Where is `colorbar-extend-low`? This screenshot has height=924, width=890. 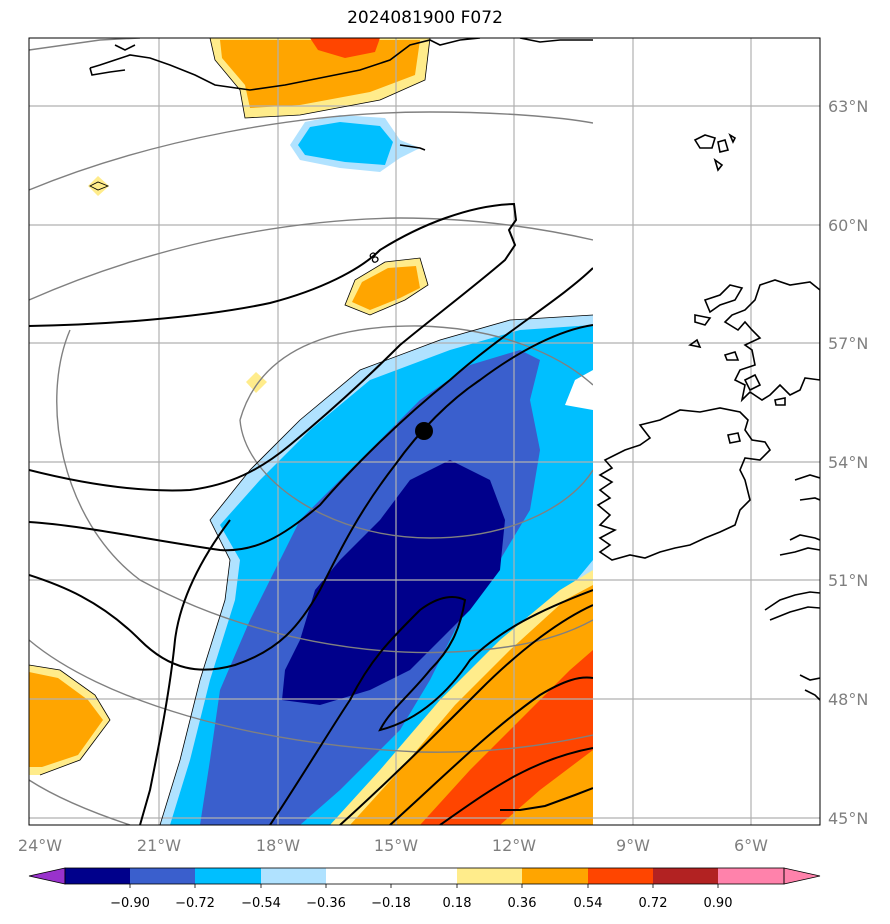
colorbar-extend-low is located at coordinates (47, 876).